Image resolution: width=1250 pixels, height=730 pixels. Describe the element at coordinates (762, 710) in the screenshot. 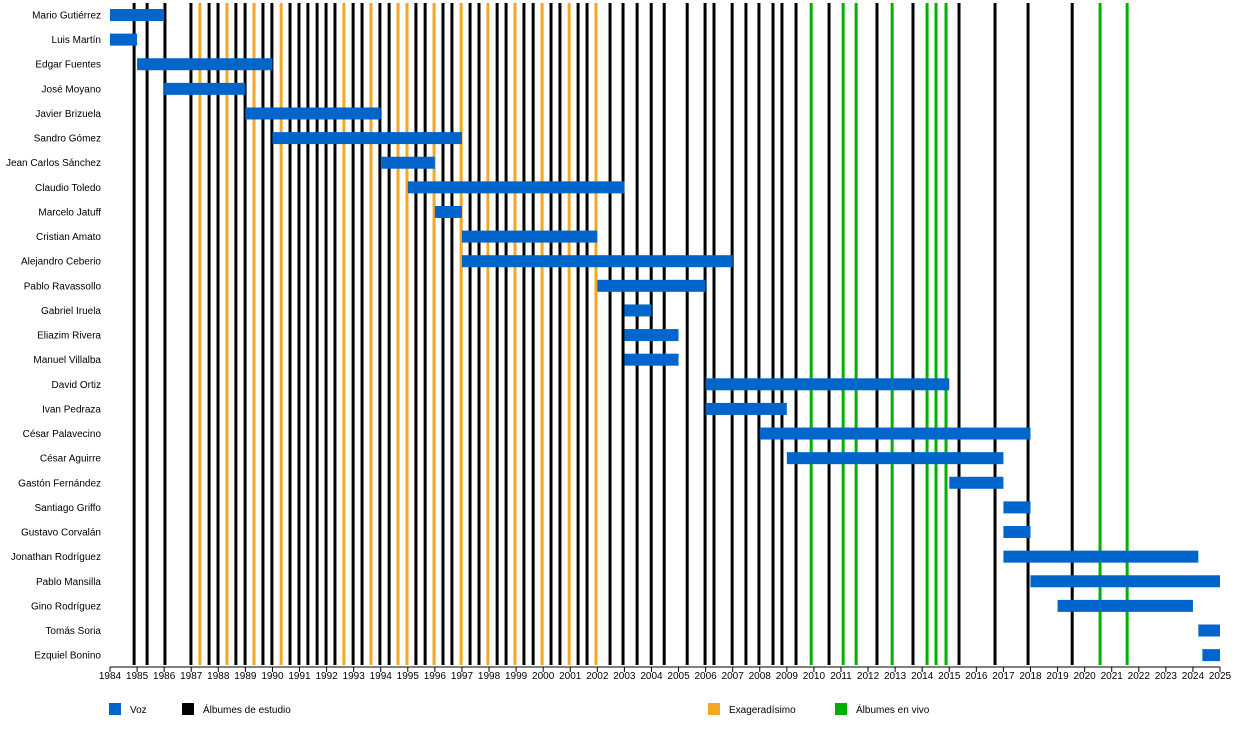

I see `legend-label-exageradisimo: Exageradísimo` at that location.